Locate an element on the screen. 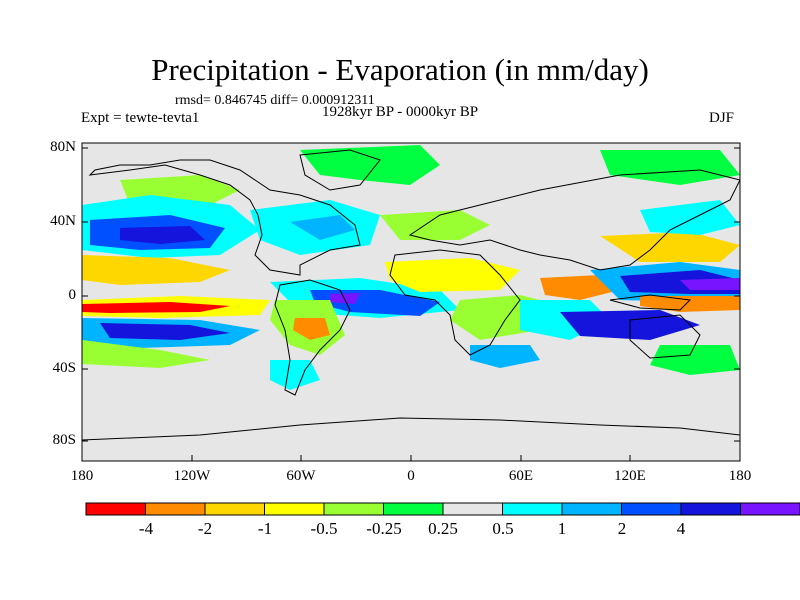  sahel-dry-band is located at coordinates (452, 275).